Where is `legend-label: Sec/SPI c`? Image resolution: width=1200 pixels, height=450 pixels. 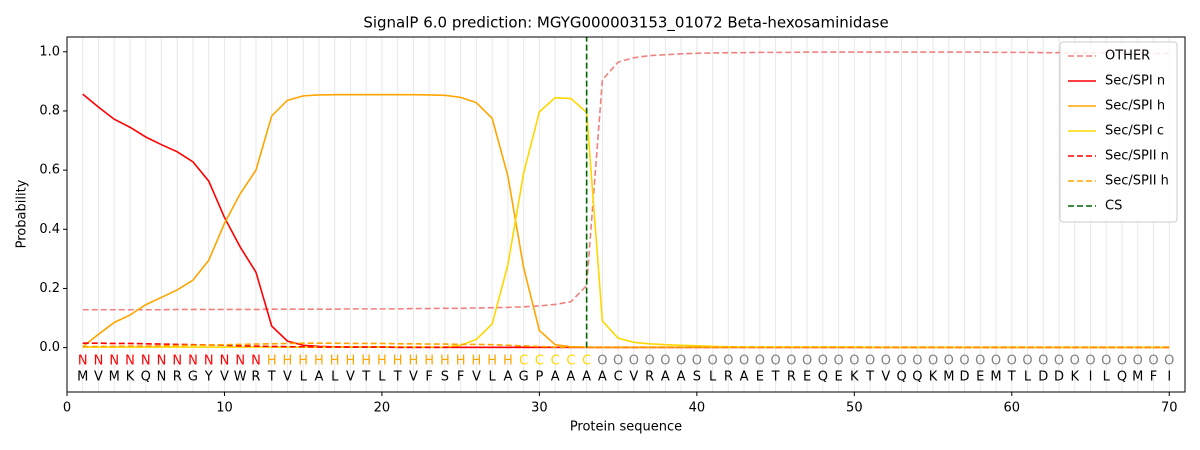
legend-label: Sec/SPI c is located at coordinates (1134, 131).